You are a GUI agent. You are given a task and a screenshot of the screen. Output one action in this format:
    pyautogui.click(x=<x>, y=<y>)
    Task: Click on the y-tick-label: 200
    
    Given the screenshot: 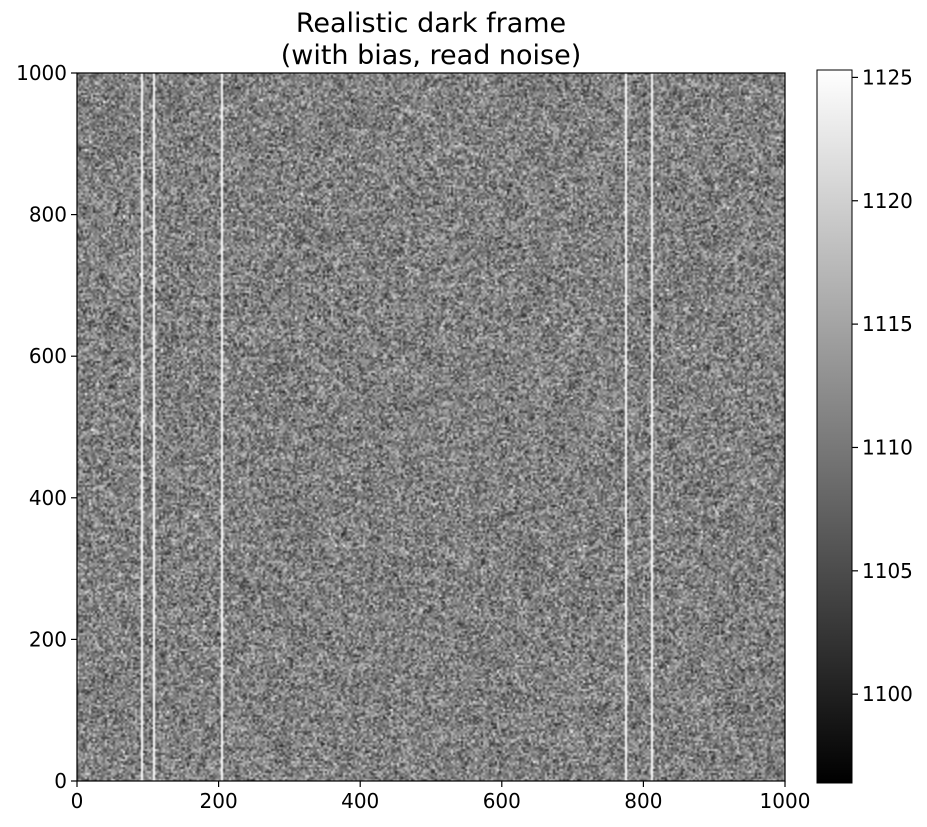 What is the action you would take?
    pyautogui.click(x=48, y=639)
    